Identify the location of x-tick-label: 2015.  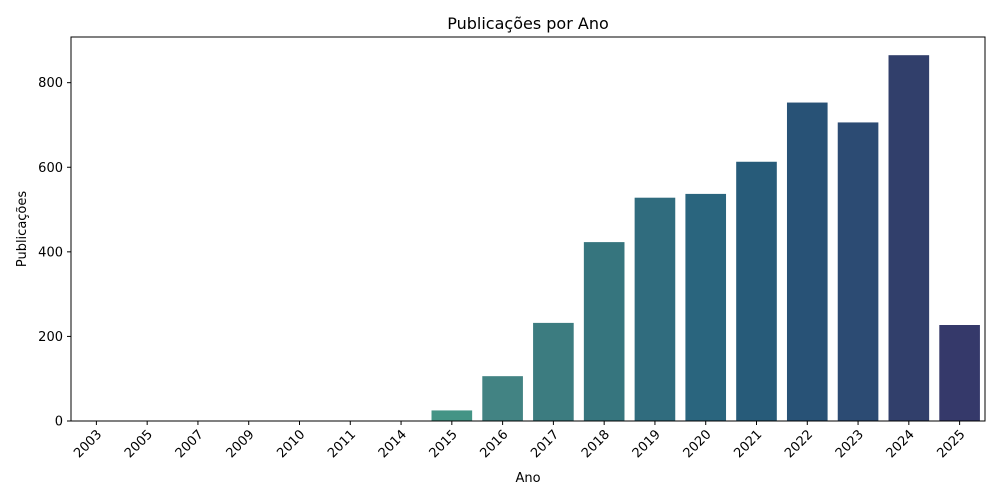
(444, 444).